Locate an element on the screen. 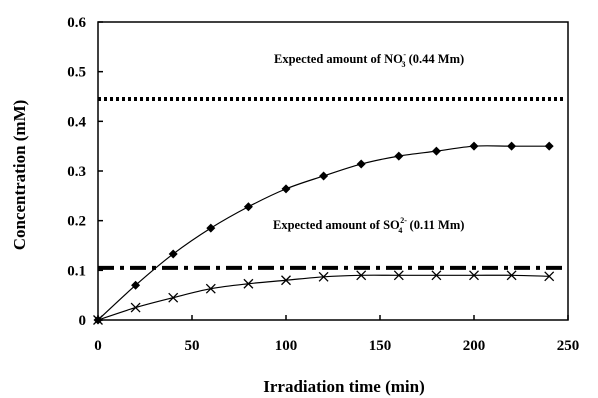 The height and width of the screenshot is (398, 598). annotation-no3-sup: - is located at coordinates (404, 54).